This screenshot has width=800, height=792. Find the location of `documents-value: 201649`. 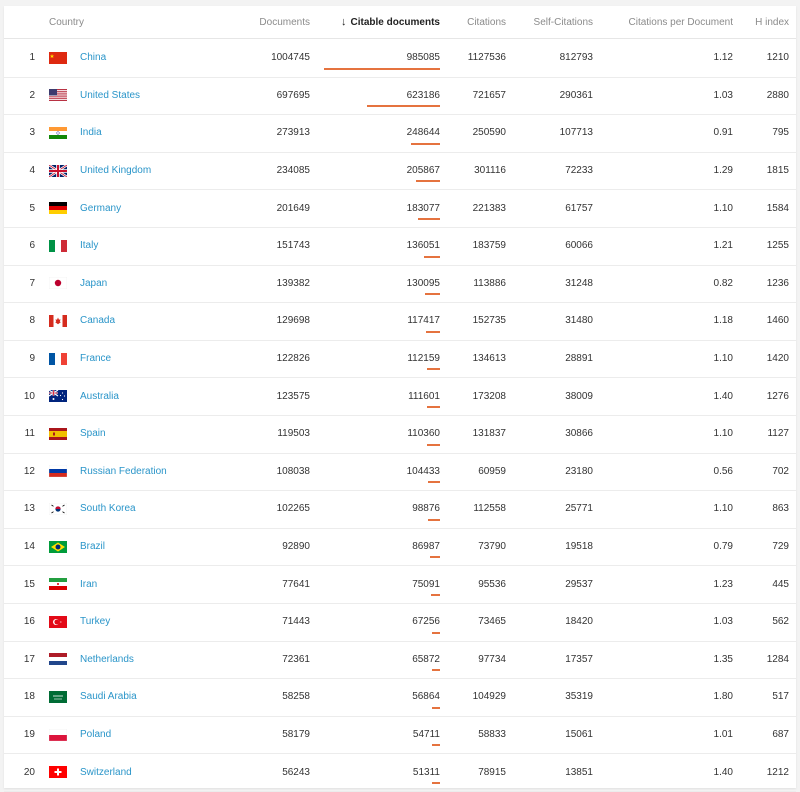

documents-value: 201649 is located at coordinates (293, 208).